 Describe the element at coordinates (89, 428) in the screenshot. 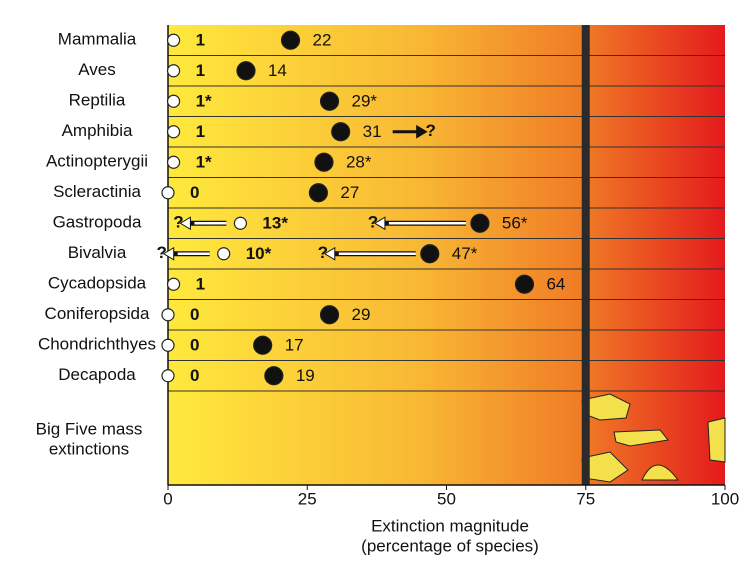

I see `mass-extinction-label: Big Five mass` at that location.